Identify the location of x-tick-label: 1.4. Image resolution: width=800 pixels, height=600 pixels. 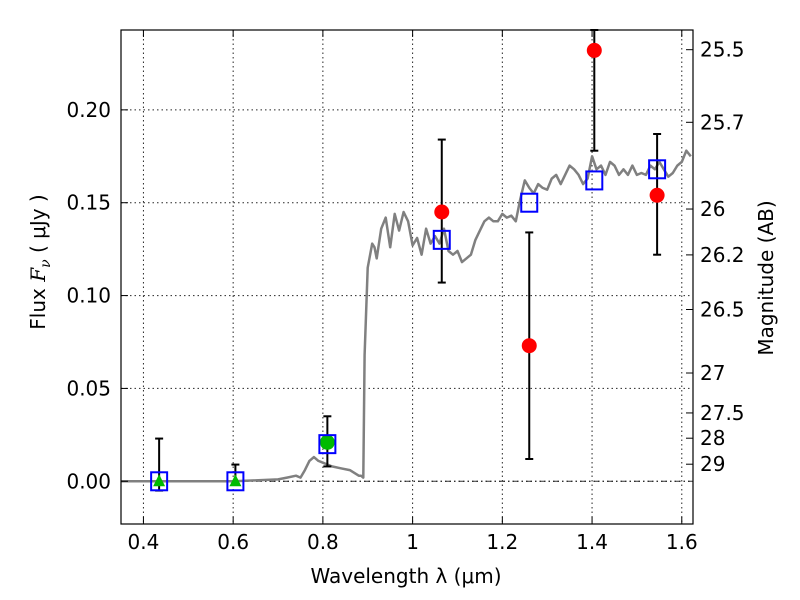
(592, 542).